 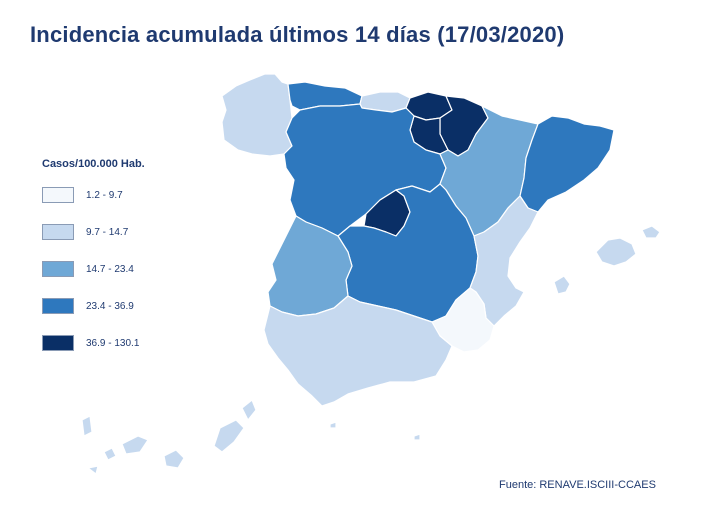 What do you see at coordinates (110, 306) in the screenshot?
I see `legend-label: 23.4 - 36.9` at bounding box center [110, 306].